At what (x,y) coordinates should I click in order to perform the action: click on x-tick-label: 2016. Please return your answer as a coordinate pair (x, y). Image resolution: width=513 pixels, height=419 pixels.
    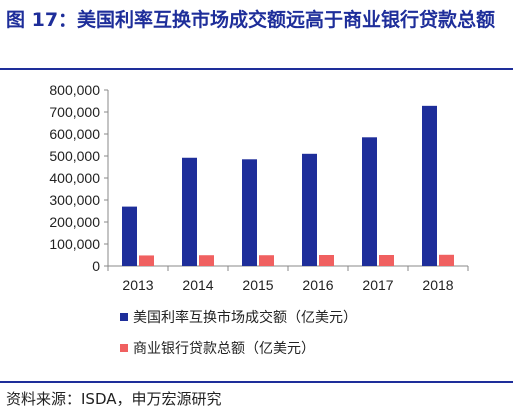
    Looking at the image, I should click on (317, 285).